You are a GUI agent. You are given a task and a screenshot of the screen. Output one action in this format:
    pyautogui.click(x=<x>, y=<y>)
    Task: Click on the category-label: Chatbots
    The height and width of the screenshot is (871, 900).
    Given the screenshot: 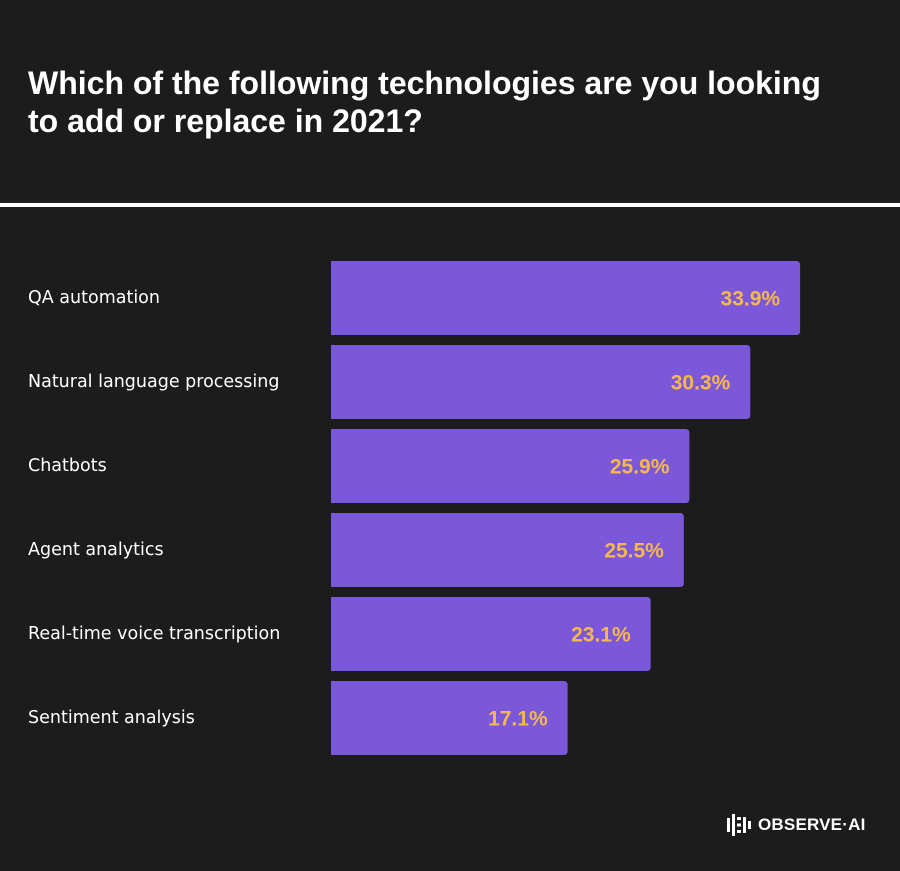 What is the action you would take?
    pyautogui.click(x=67, y=466)
    